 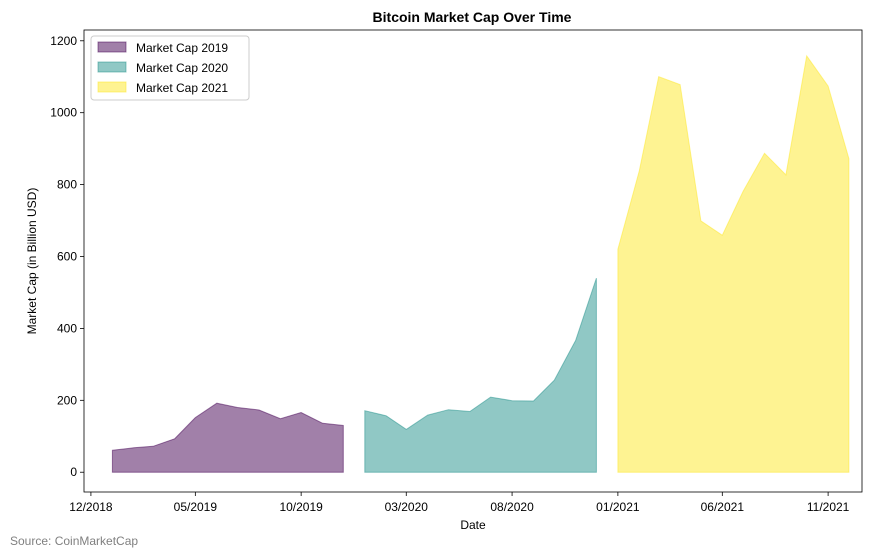 What do you see at coordinates (67, 328) in the screenshot?
I see `y-tick-label: 400` at bounding box center [67, 328].